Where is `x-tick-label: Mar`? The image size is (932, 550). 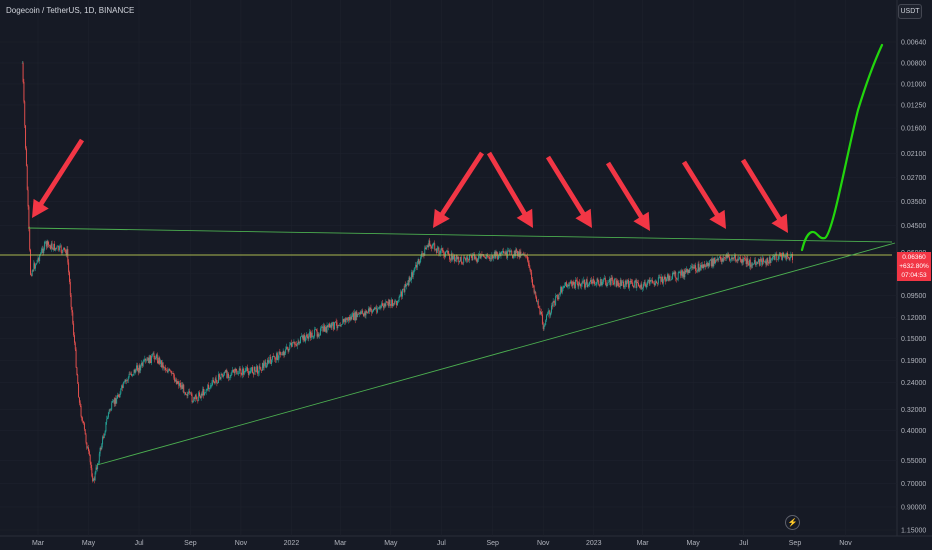 x-tick-label: Mar is located at coordinates (340, 543).